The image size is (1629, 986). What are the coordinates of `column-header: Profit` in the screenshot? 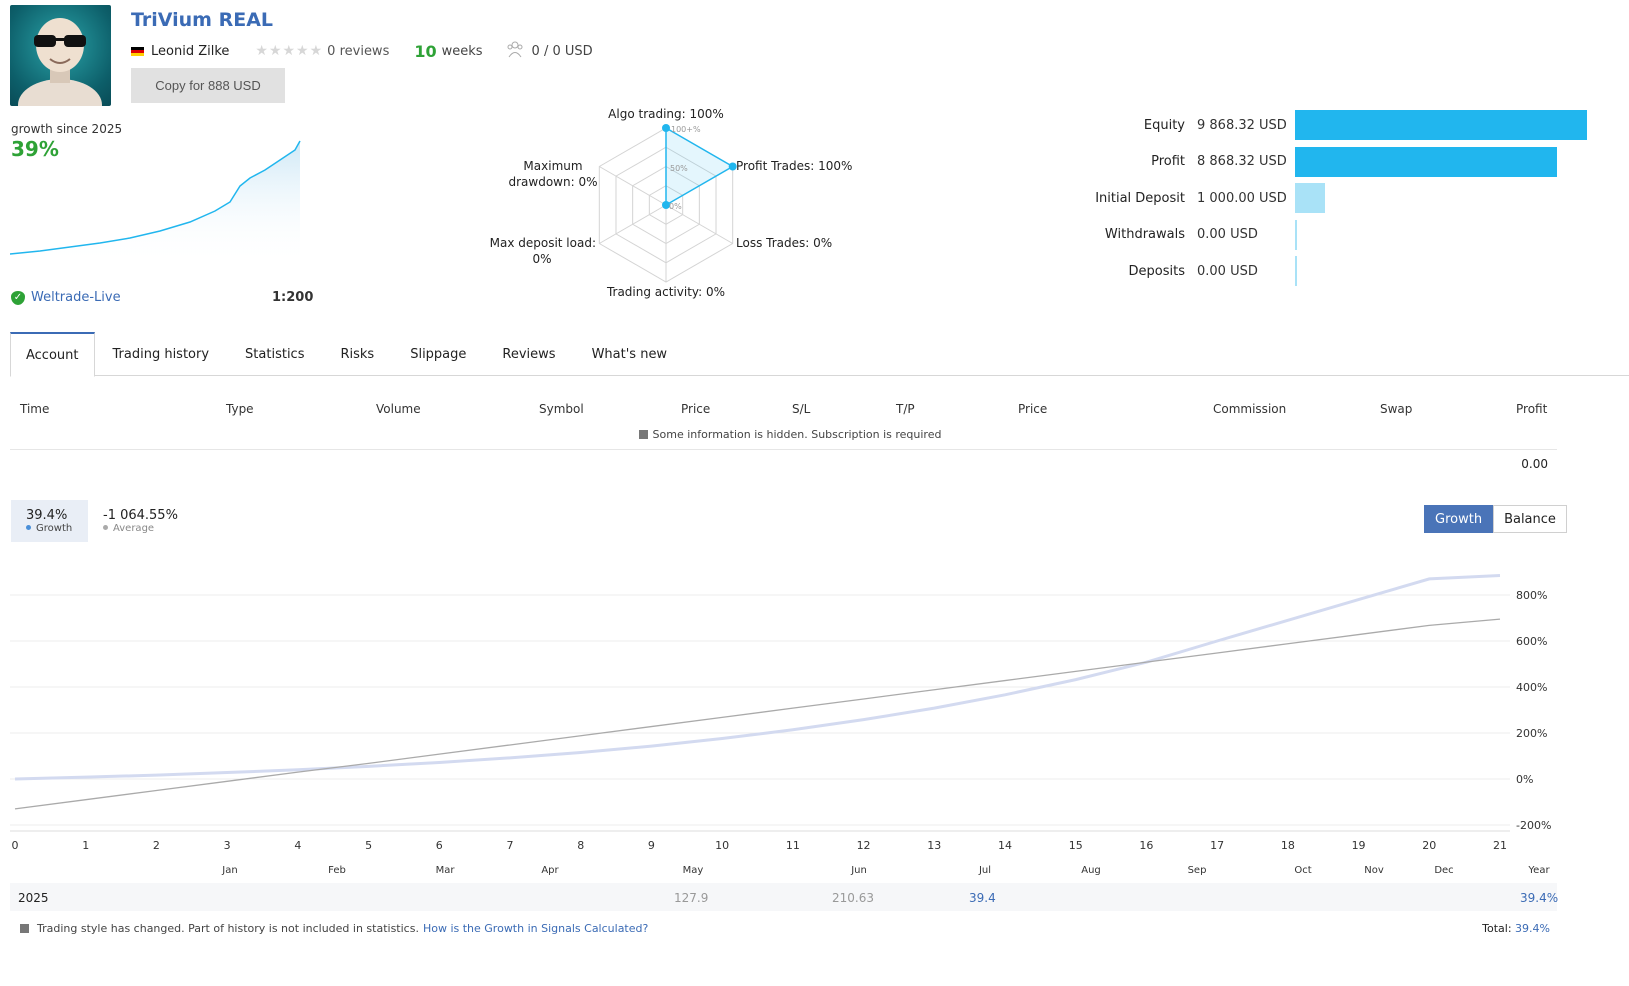 It's located at (1532, 409).